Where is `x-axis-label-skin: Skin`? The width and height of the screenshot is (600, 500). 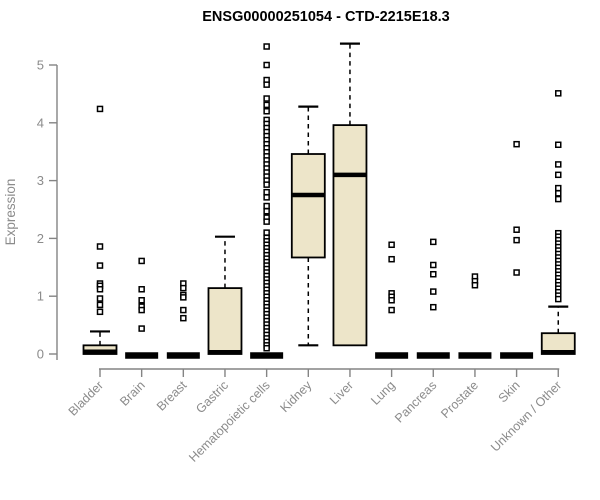 x-axis-label-skin: Skin is located at coordinates (509, 391).